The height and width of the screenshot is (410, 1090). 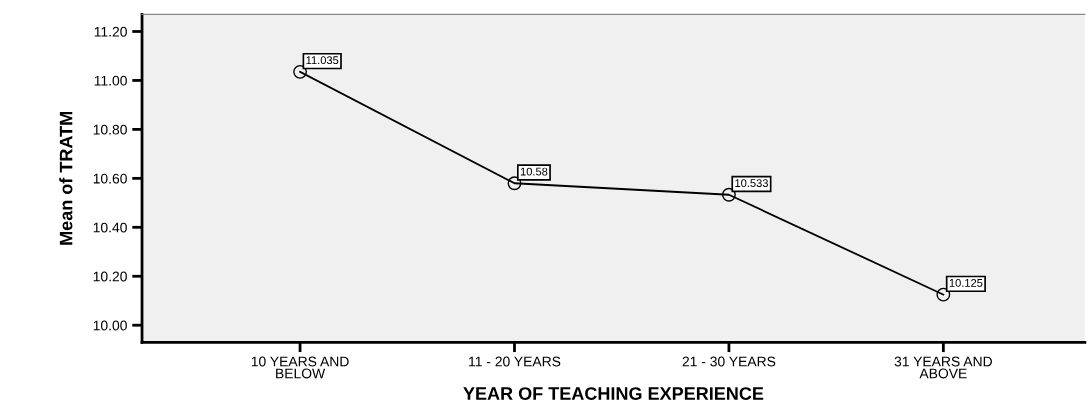 I want to click on y-tick-label: 10.80, so click(x=110, y=129).